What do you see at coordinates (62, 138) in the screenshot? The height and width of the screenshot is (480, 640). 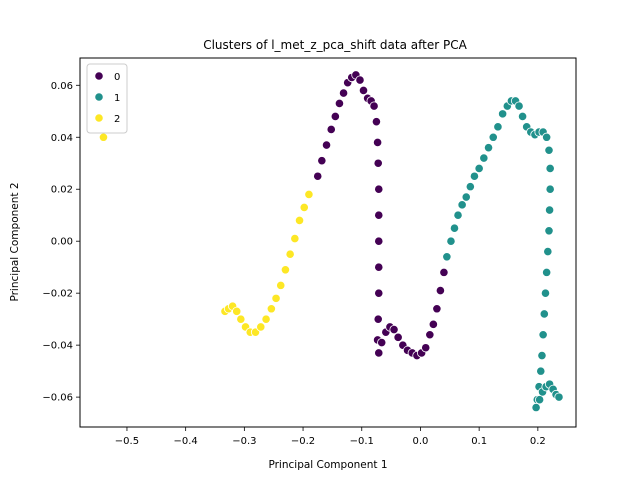 I see `y-tick-label: 0.04` at bounding box center [62, 138].